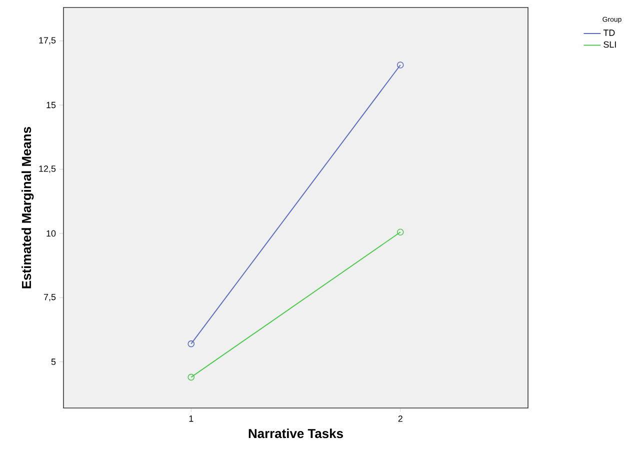 The height and width of the screenshot is (461, 636). What do you see at coordinates (47, 169) in the screenshot?
I see `y-tick-label: 12,5` at bounding box center [47, 169].